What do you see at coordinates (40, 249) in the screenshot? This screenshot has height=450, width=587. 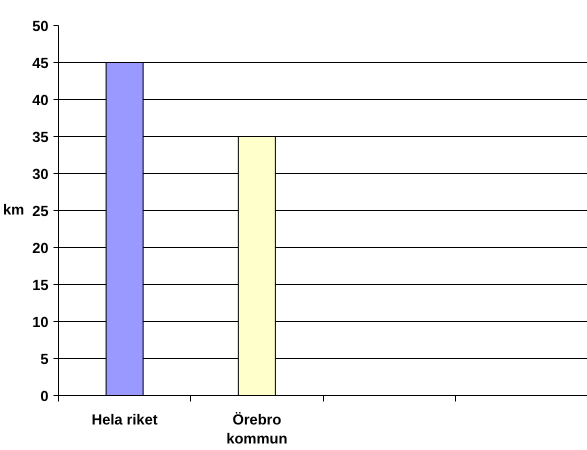 I see `y-tick-label: 20` at bounding box center [40, 249].